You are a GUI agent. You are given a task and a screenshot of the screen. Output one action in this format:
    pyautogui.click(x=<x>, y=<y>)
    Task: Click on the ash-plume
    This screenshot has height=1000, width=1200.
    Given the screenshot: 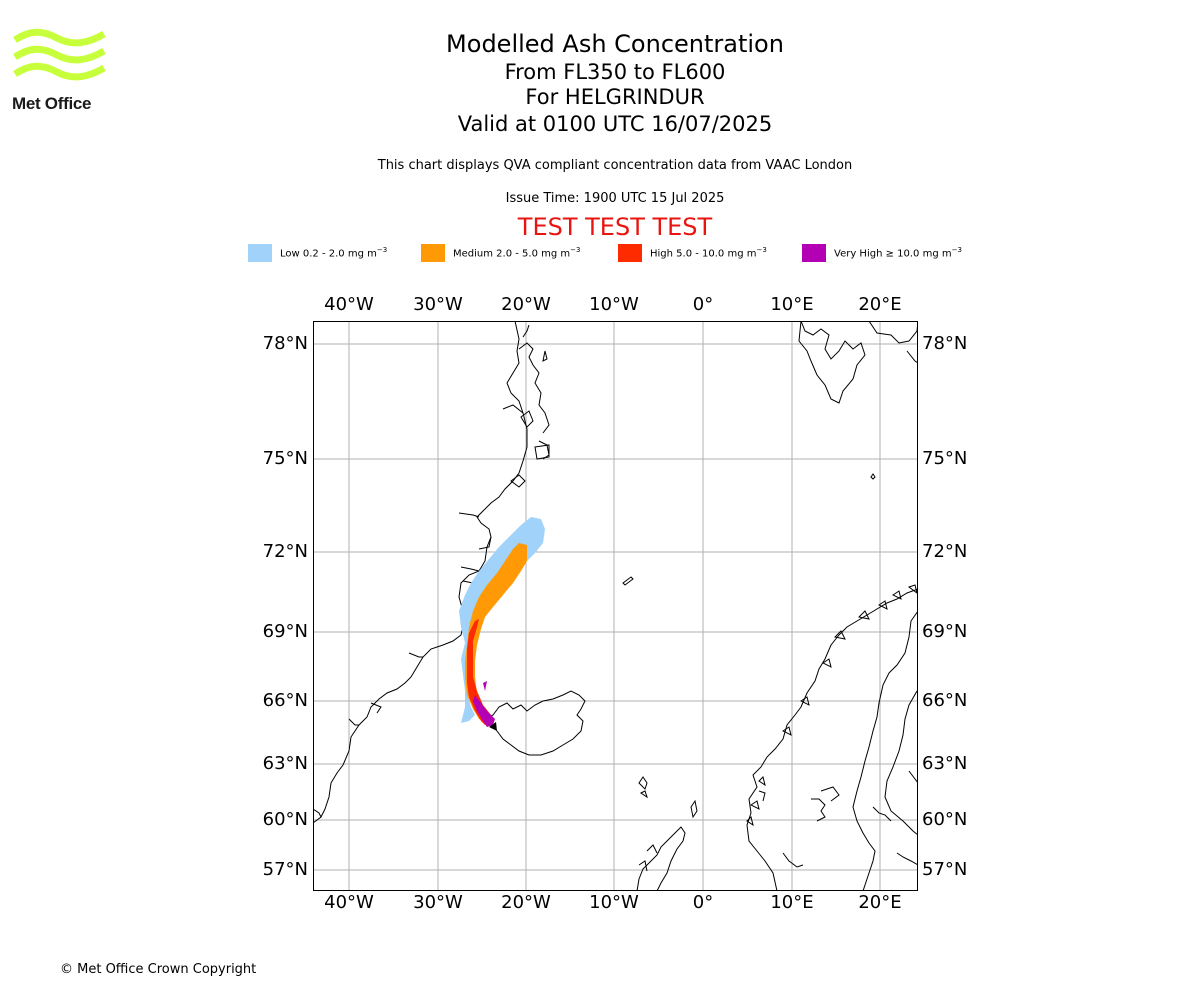 What is the action you would take?
    pyautogui.click(x=502, y=622)
    